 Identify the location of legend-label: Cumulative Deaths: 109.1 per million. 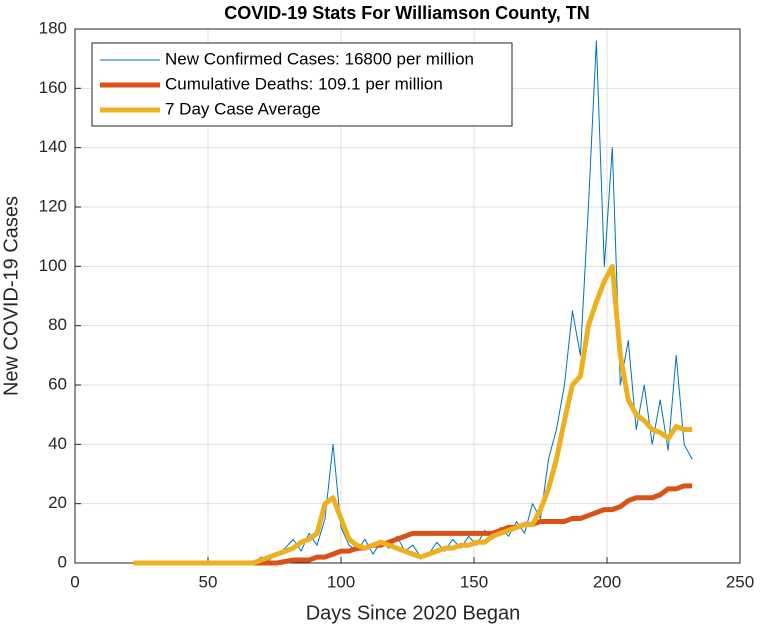
(304, 83).